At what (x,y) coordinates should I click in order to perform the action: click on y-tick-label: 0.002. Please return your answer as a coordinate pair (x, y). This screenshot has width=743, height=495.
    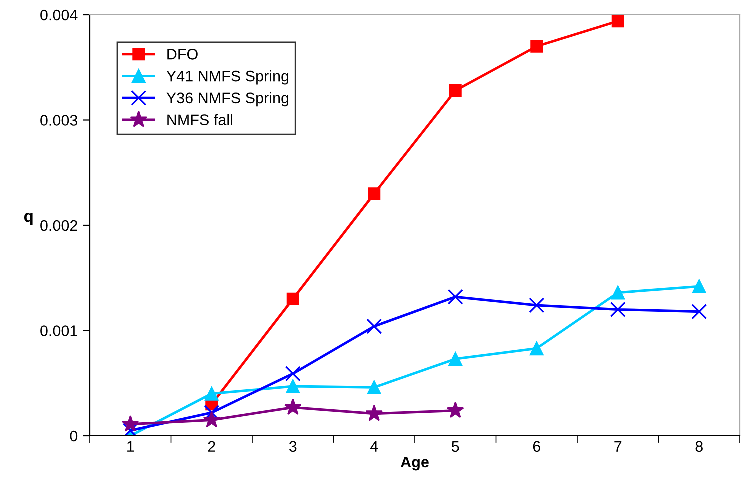
    Looking at the image, I should click on (59, 226).